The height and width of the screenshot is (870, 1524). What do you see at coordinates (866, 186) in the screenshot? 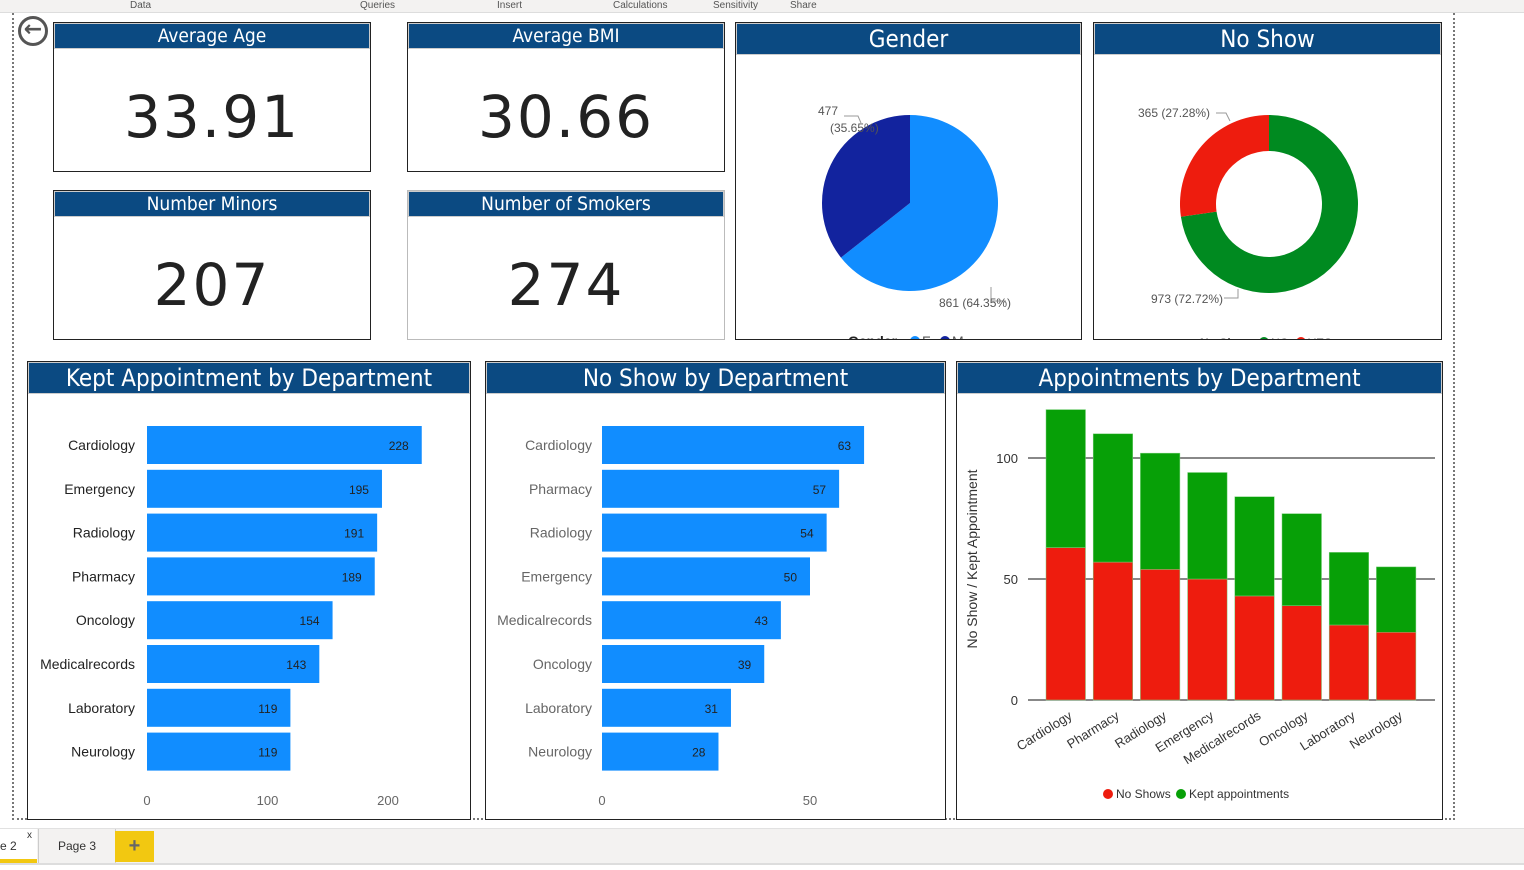
I see `slice-m` at bounding box center [866, 186].